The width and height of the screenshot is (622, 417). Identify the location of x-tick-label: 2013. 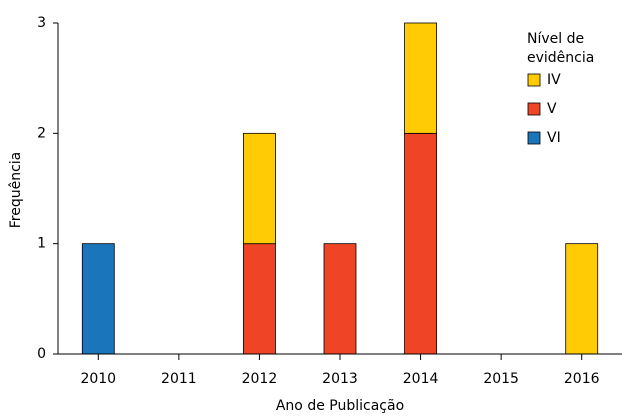
(340, 379).